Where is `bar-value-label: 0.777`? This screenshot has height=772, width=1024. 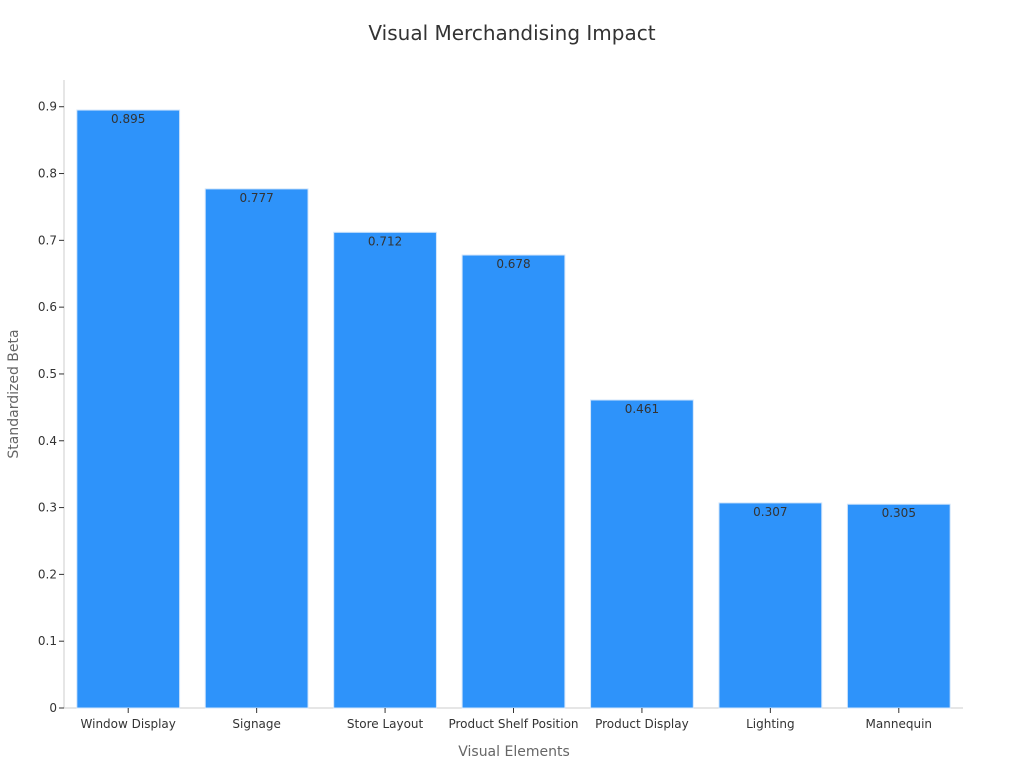
bar-value-label: 0.777 is located at coordinates (256, 198).